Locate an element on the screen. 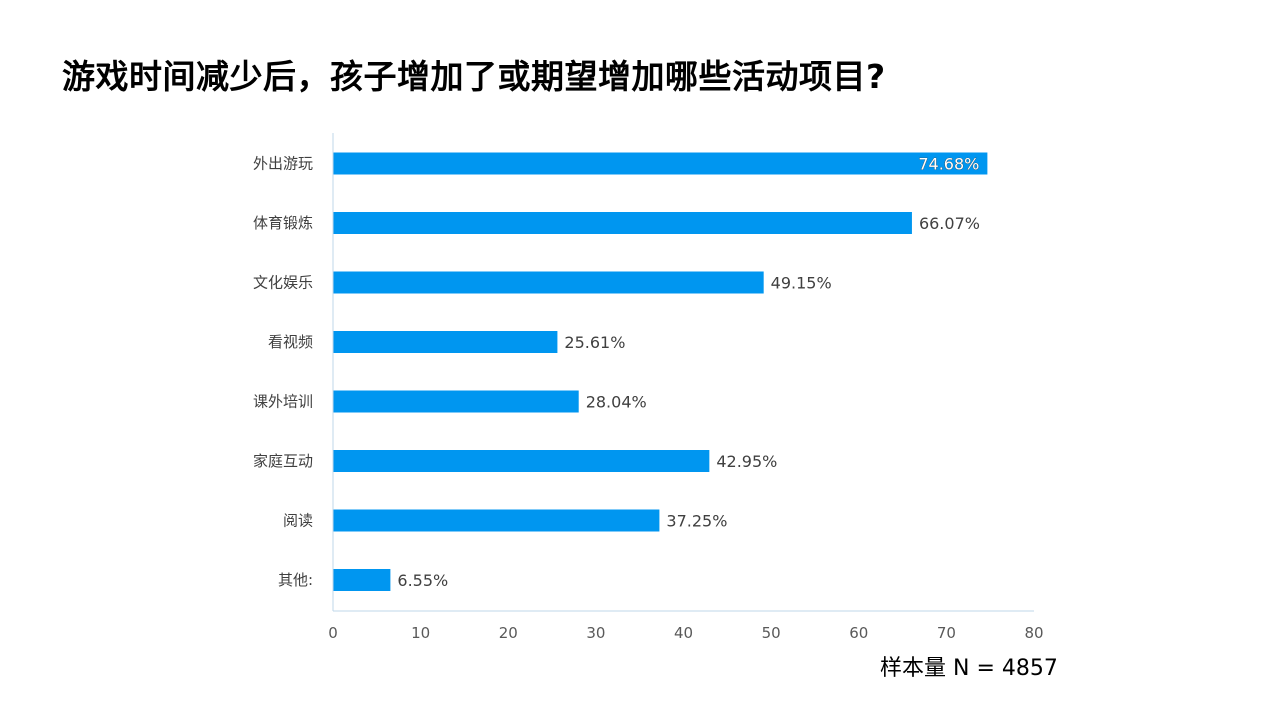 The image size is (1280, 720). category-label: 阅读 is located at coordinates (298, 521).